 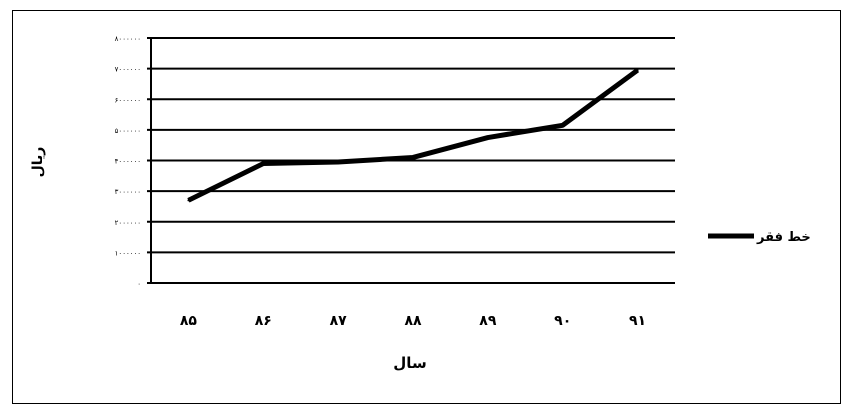 I want to click on x-tick-labels: ۸۵ ۸۶ ۸۷ ۸۸ ۸۹ ۹۰ ۹۱, so click(x=413, y=321).